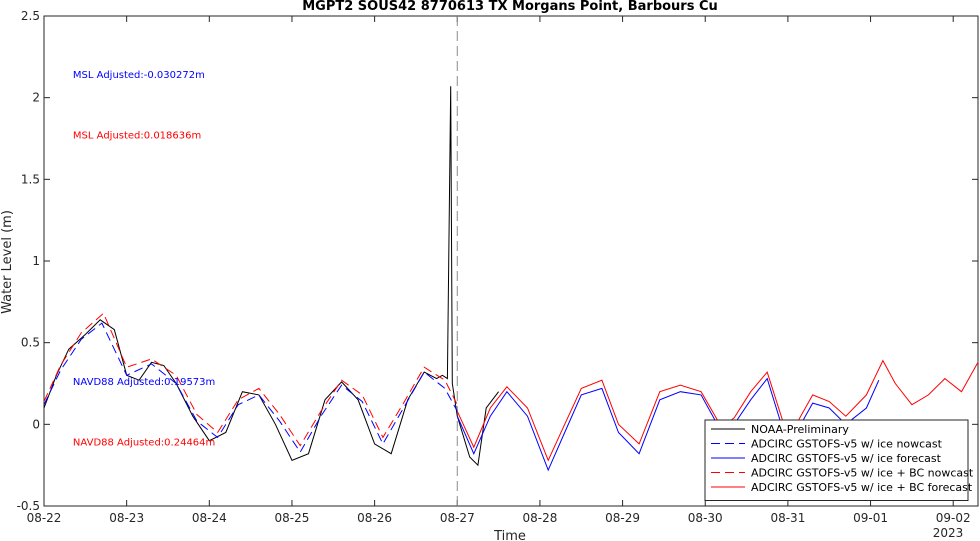 The width and height of the screenshot is (980, 541). What do you see at coordinates (705, 518) in the screenshot?
I see `x-tick-label: 08-30` at bounding box center [705, 518].